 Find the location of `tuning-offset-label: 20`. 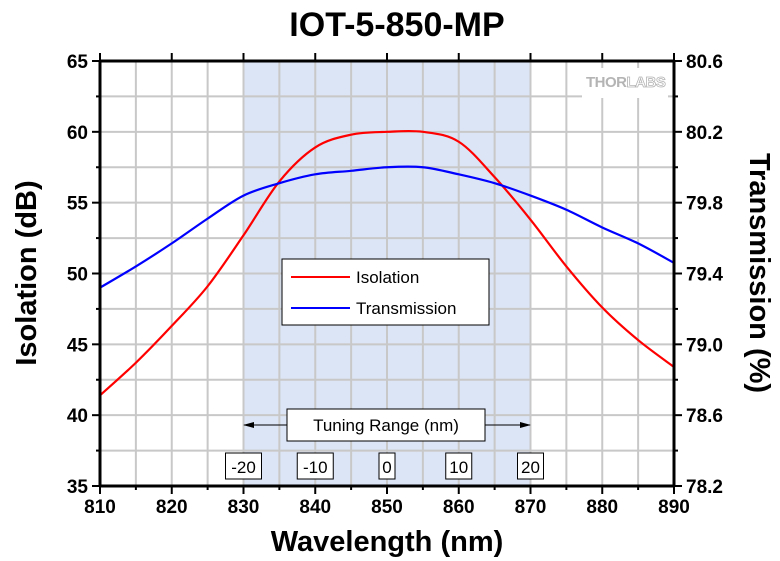

tuning-offset-label: 20 is located at coordinates (530, 467).